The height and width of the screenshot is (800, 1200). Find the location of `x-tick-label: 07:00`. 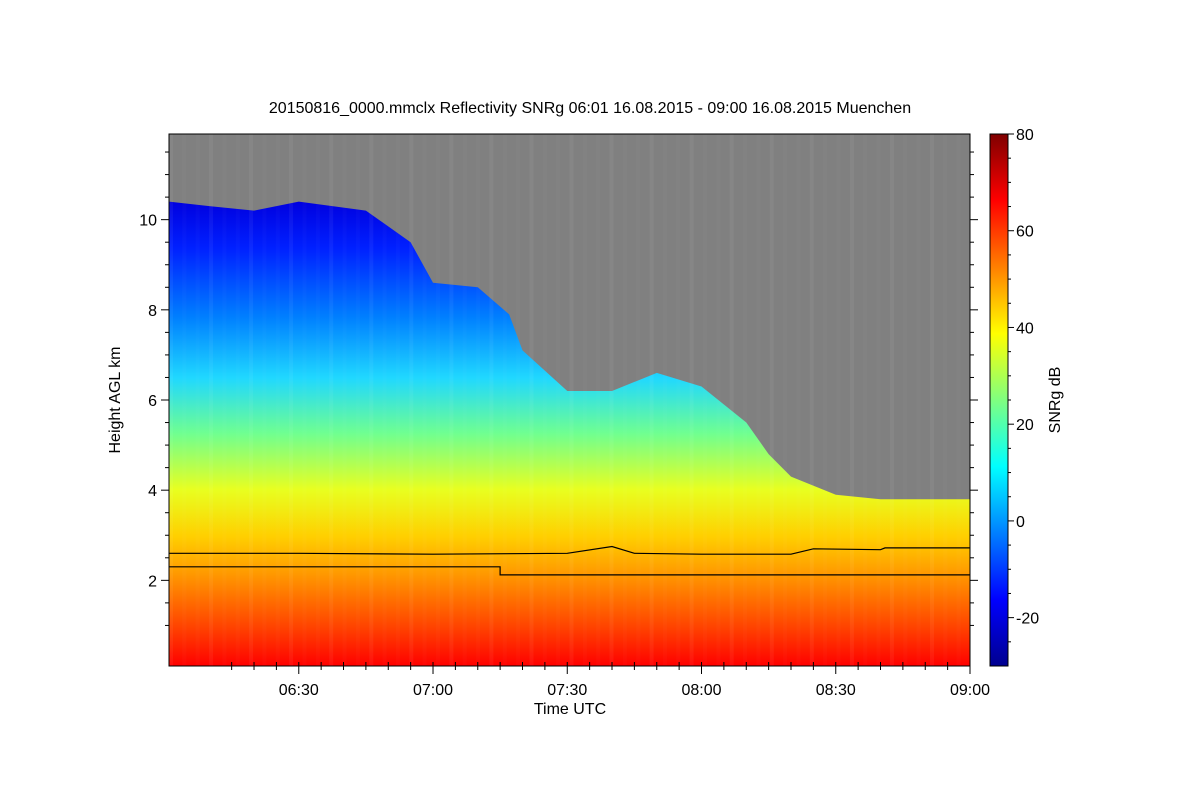

x-tick-label: 07:00 is located at coordinates (433, 690).